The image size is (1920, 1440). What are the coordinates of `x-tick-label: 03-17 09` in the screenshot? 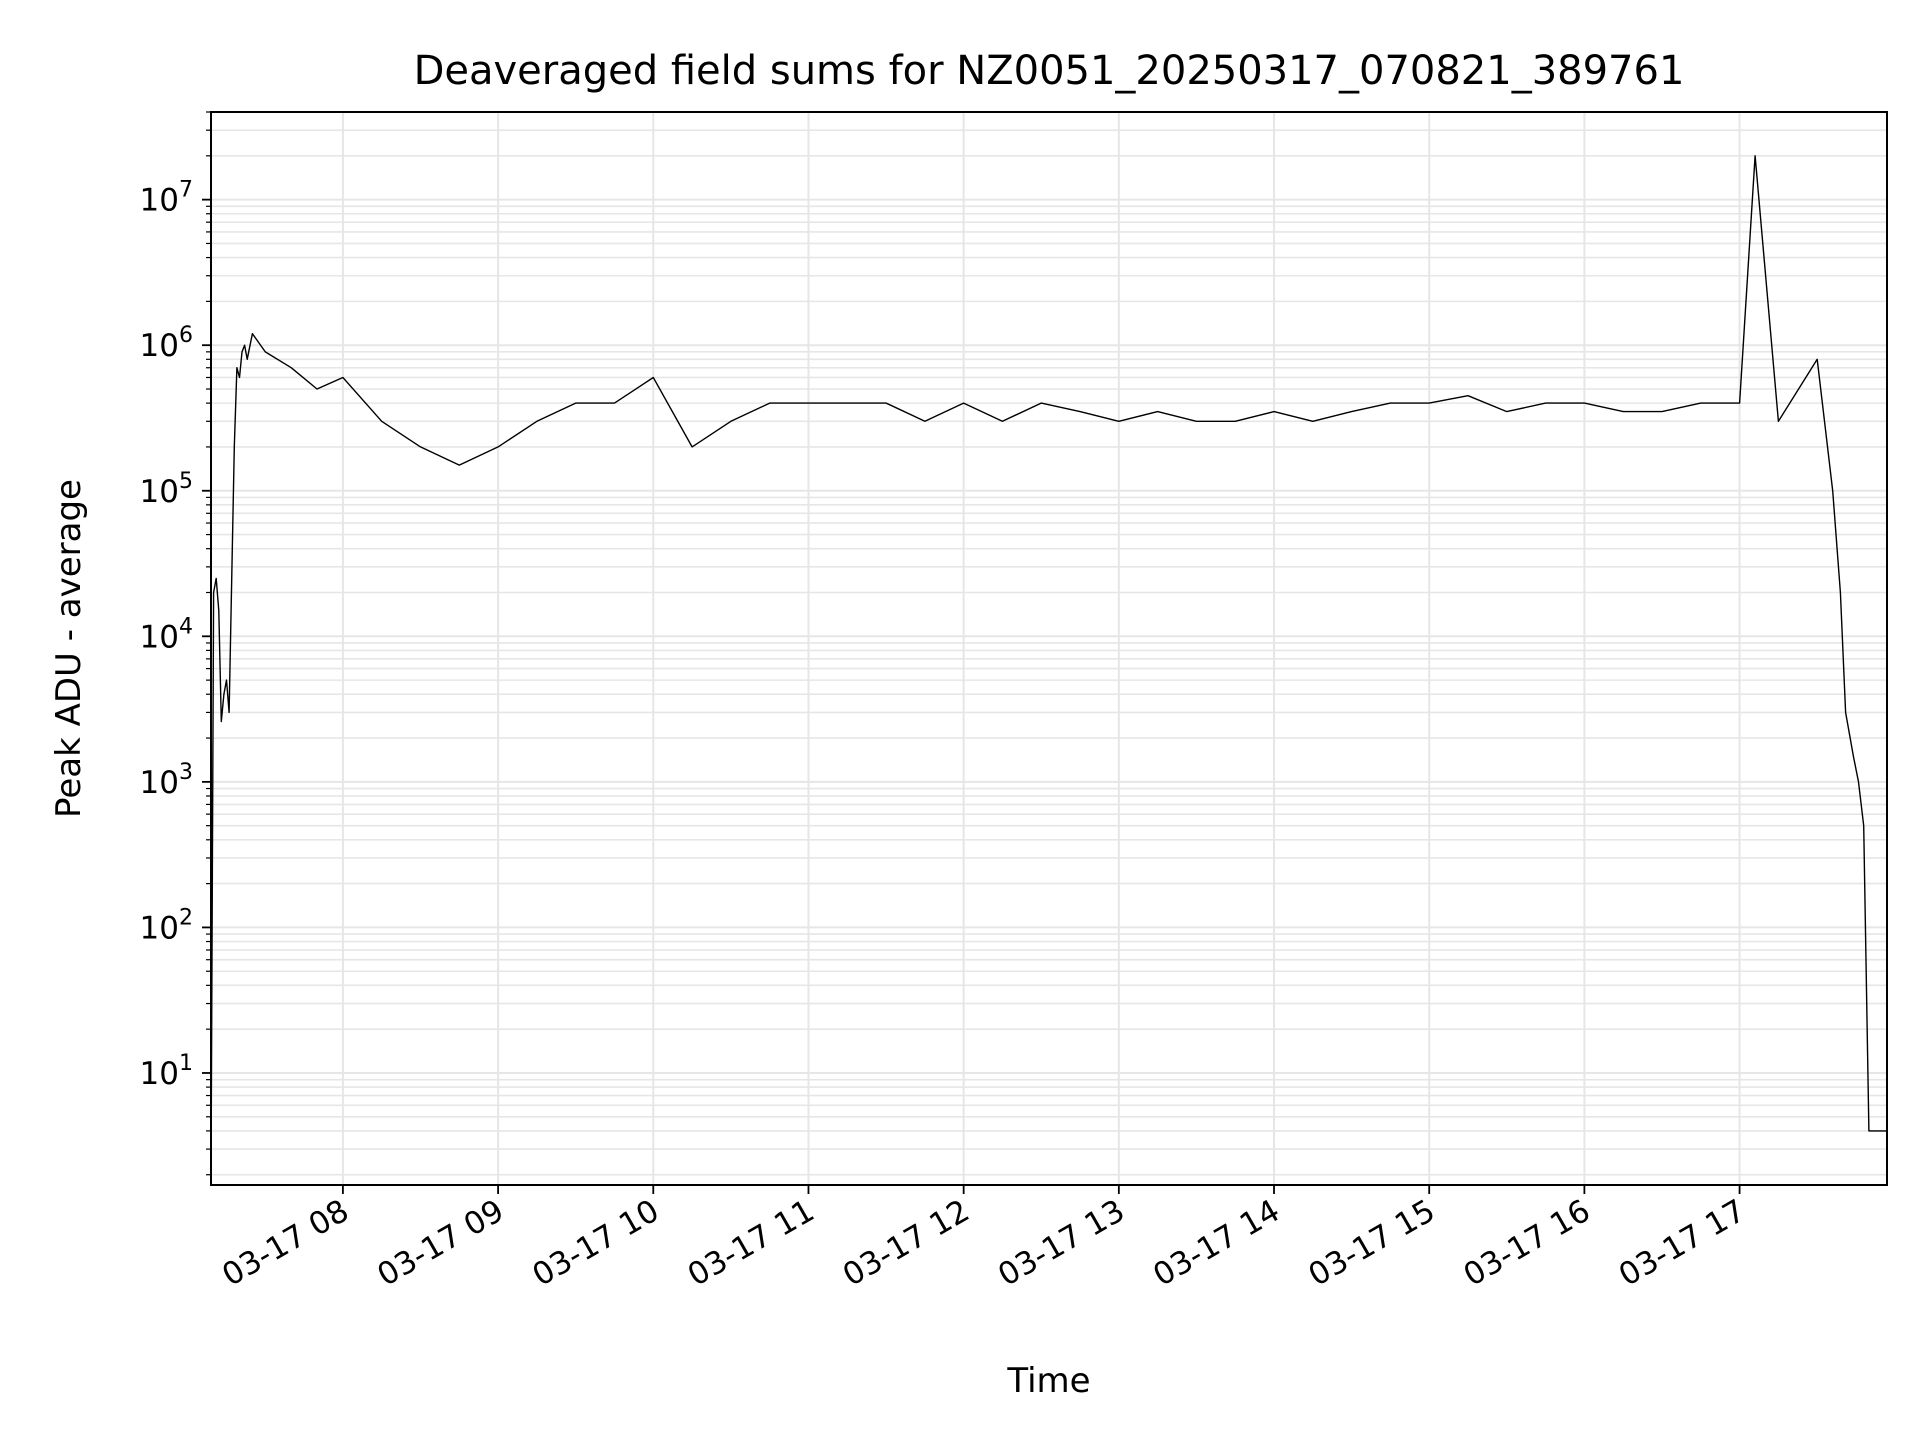 It's located at (440, 1243).